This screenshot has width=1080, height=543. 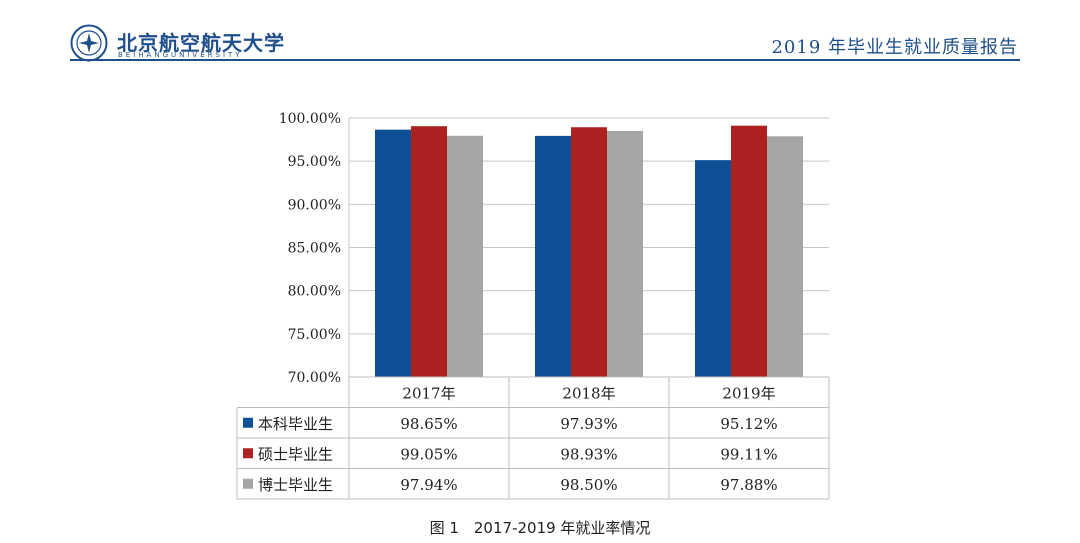 What do you see at coordinates (588, 485) in the screenshot?
I see `data-label: 98.50%` at bounding box center [588, 485].